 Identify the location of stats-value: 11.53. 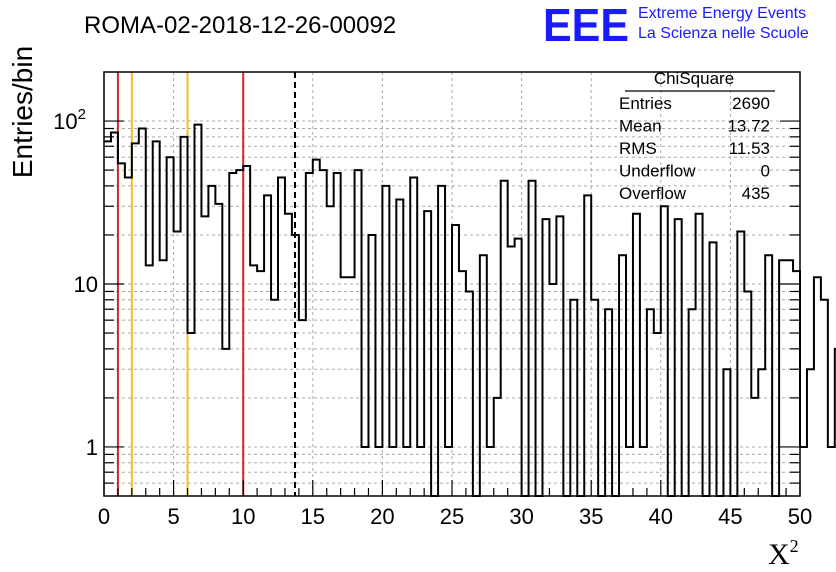
(749, 148).